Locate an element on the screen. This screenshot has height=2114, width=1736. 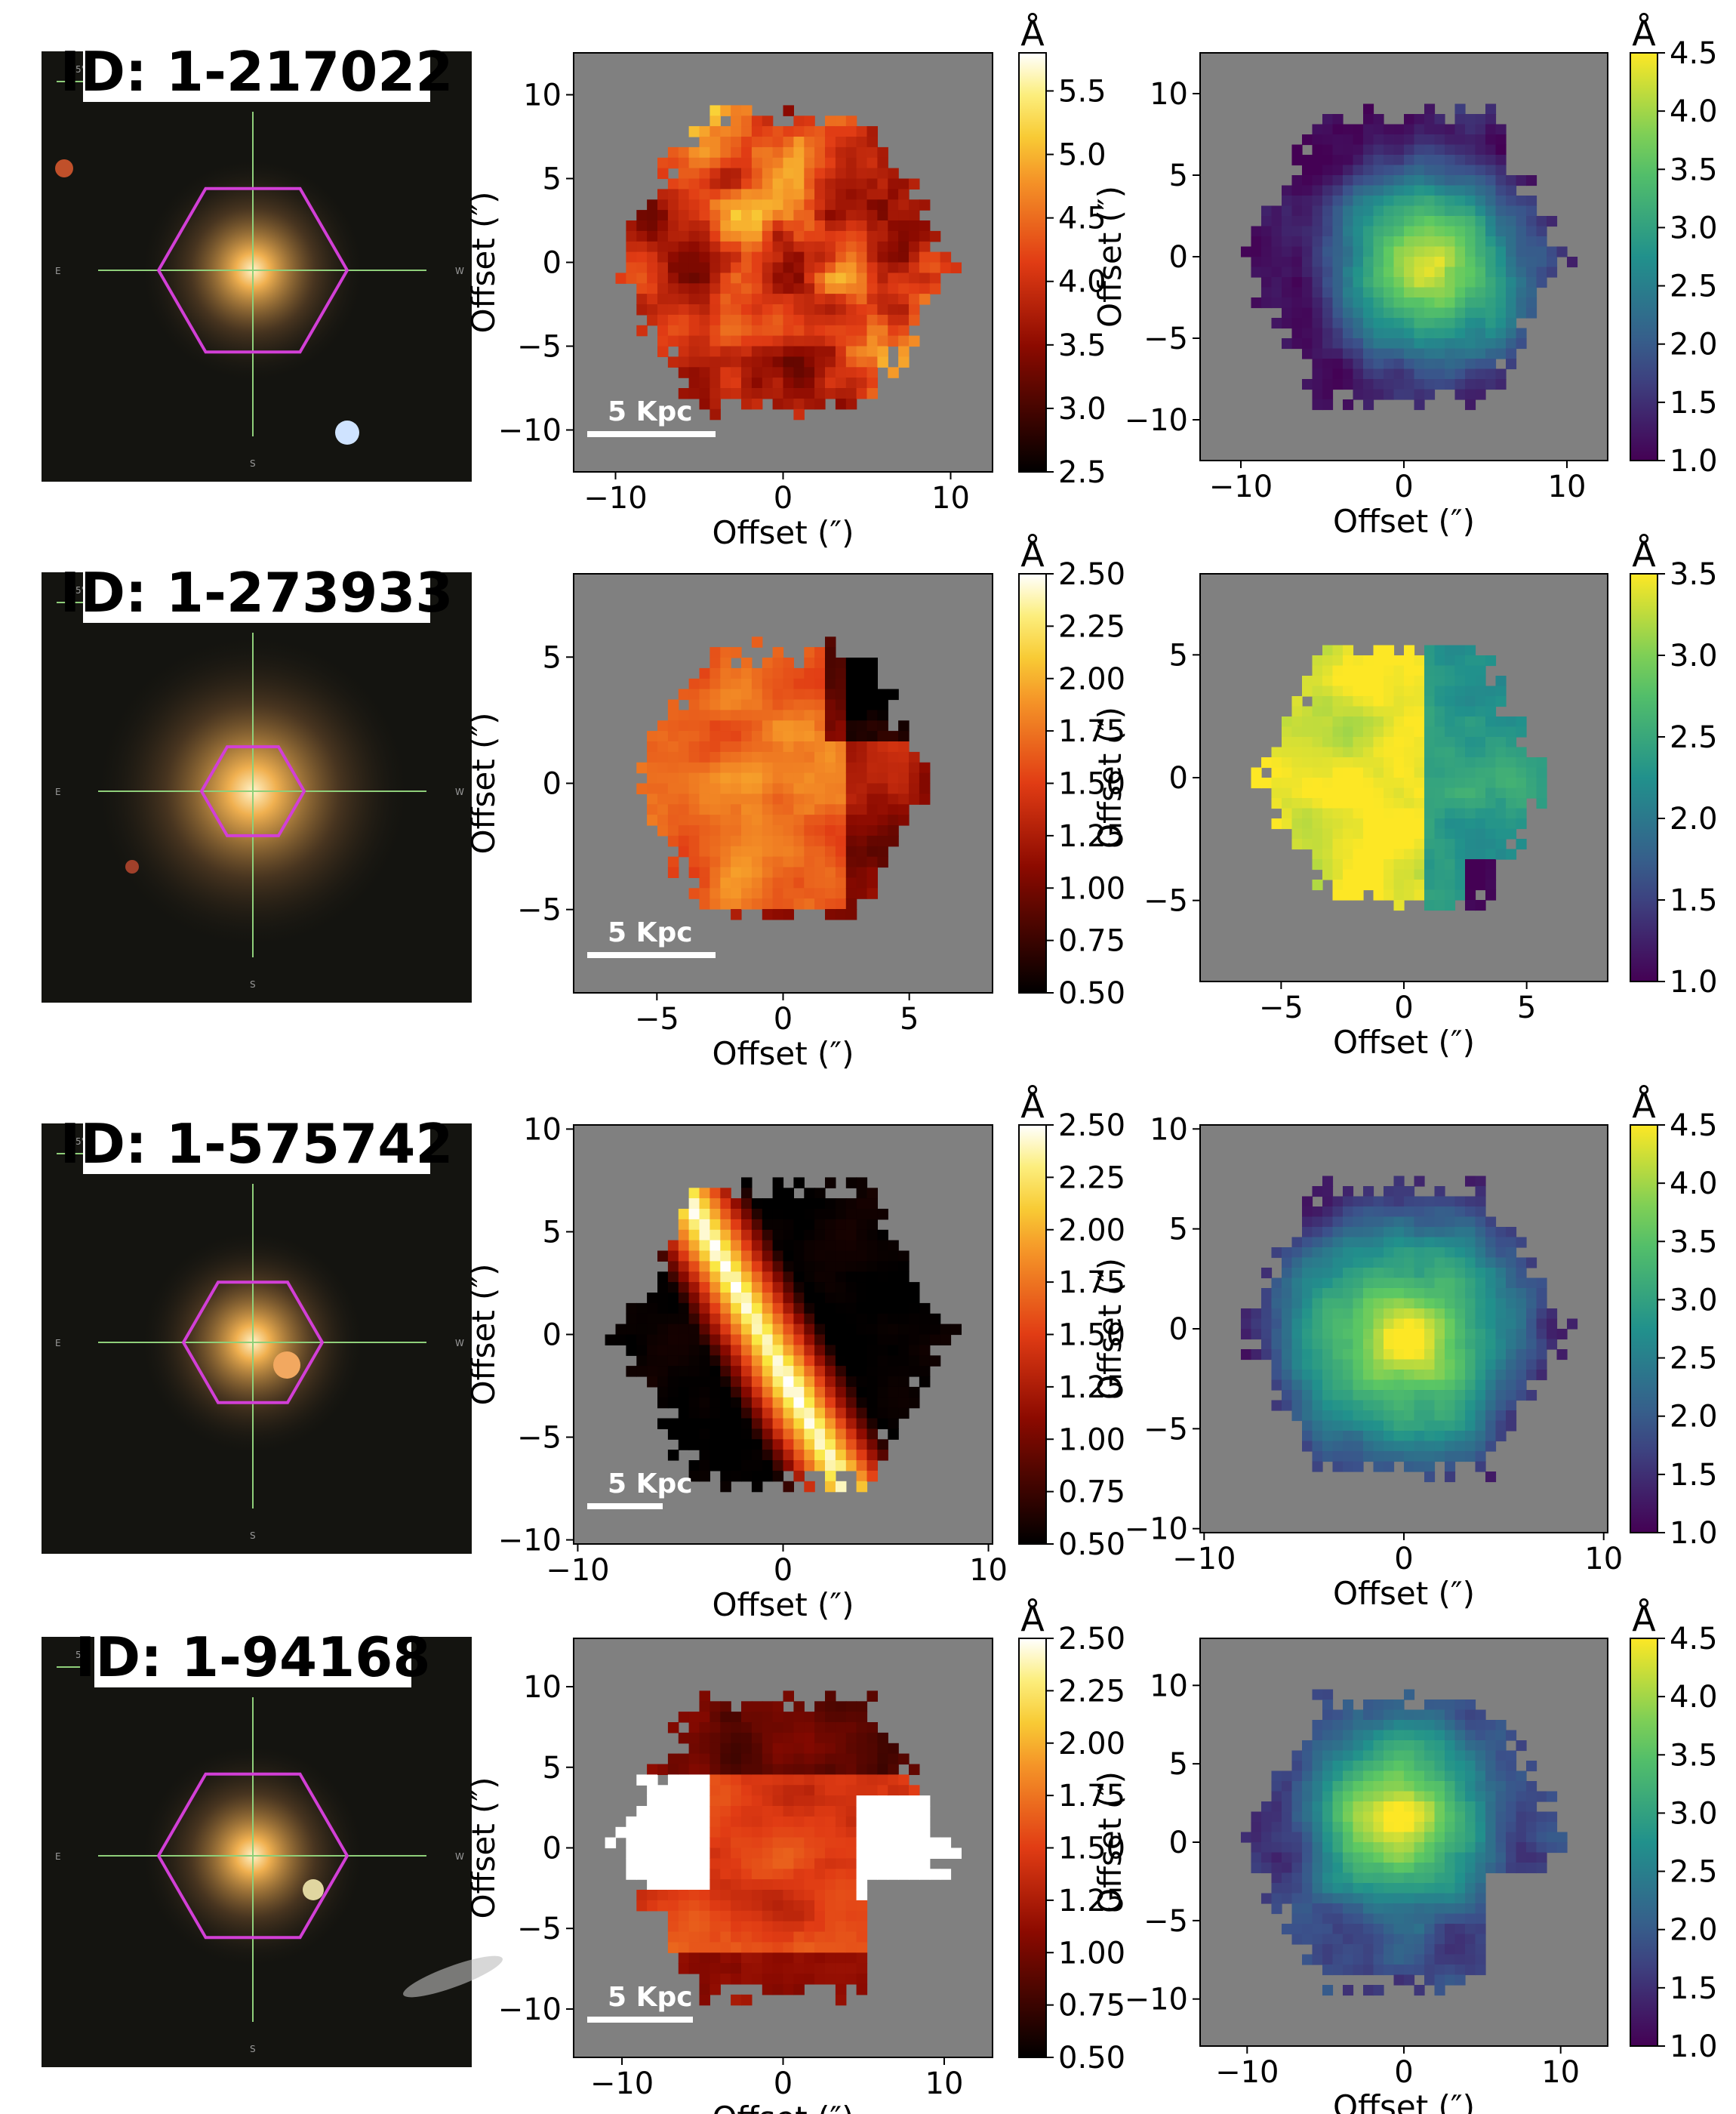
y-axis-label: Offset (″) is located at coordinates (1109, 778).